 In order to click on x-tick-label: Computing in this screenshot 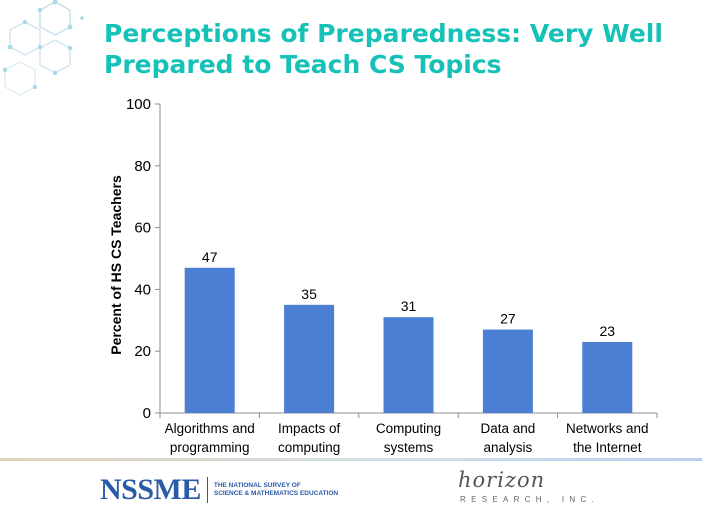, I will do `click(408, 428)`.